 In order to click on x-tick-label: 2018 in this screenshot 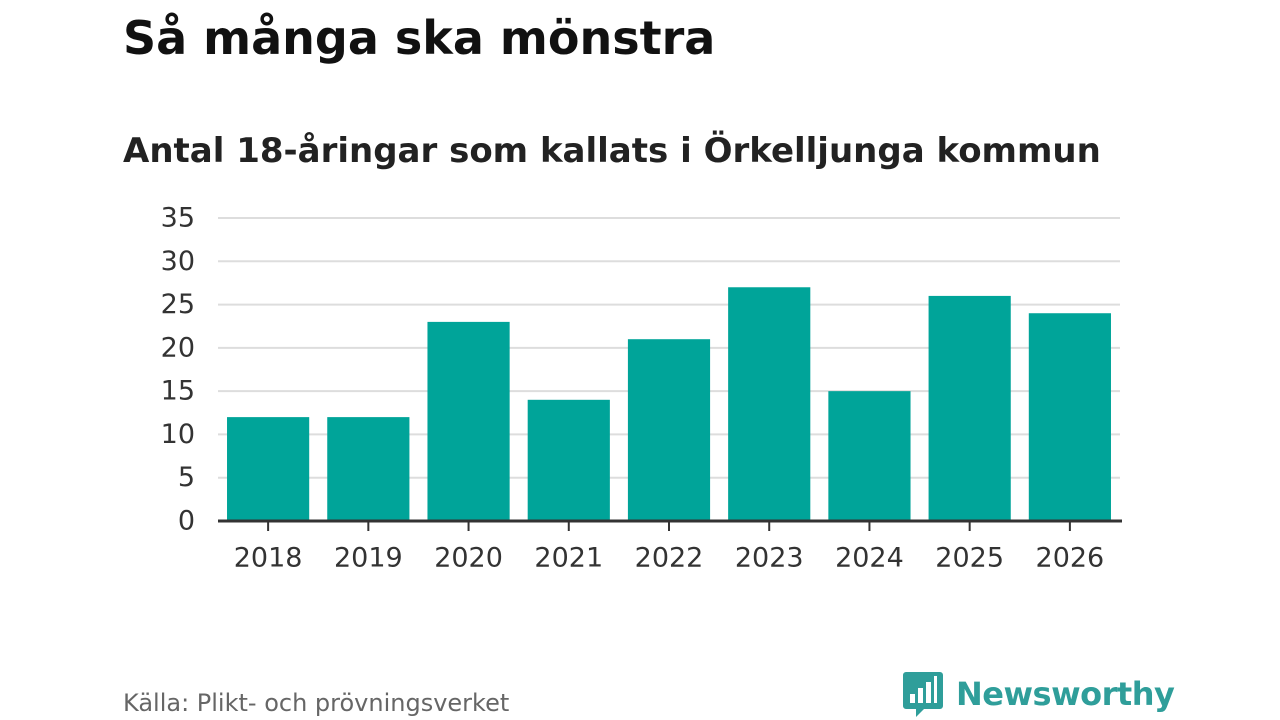, I will do `click(268, 558)`.